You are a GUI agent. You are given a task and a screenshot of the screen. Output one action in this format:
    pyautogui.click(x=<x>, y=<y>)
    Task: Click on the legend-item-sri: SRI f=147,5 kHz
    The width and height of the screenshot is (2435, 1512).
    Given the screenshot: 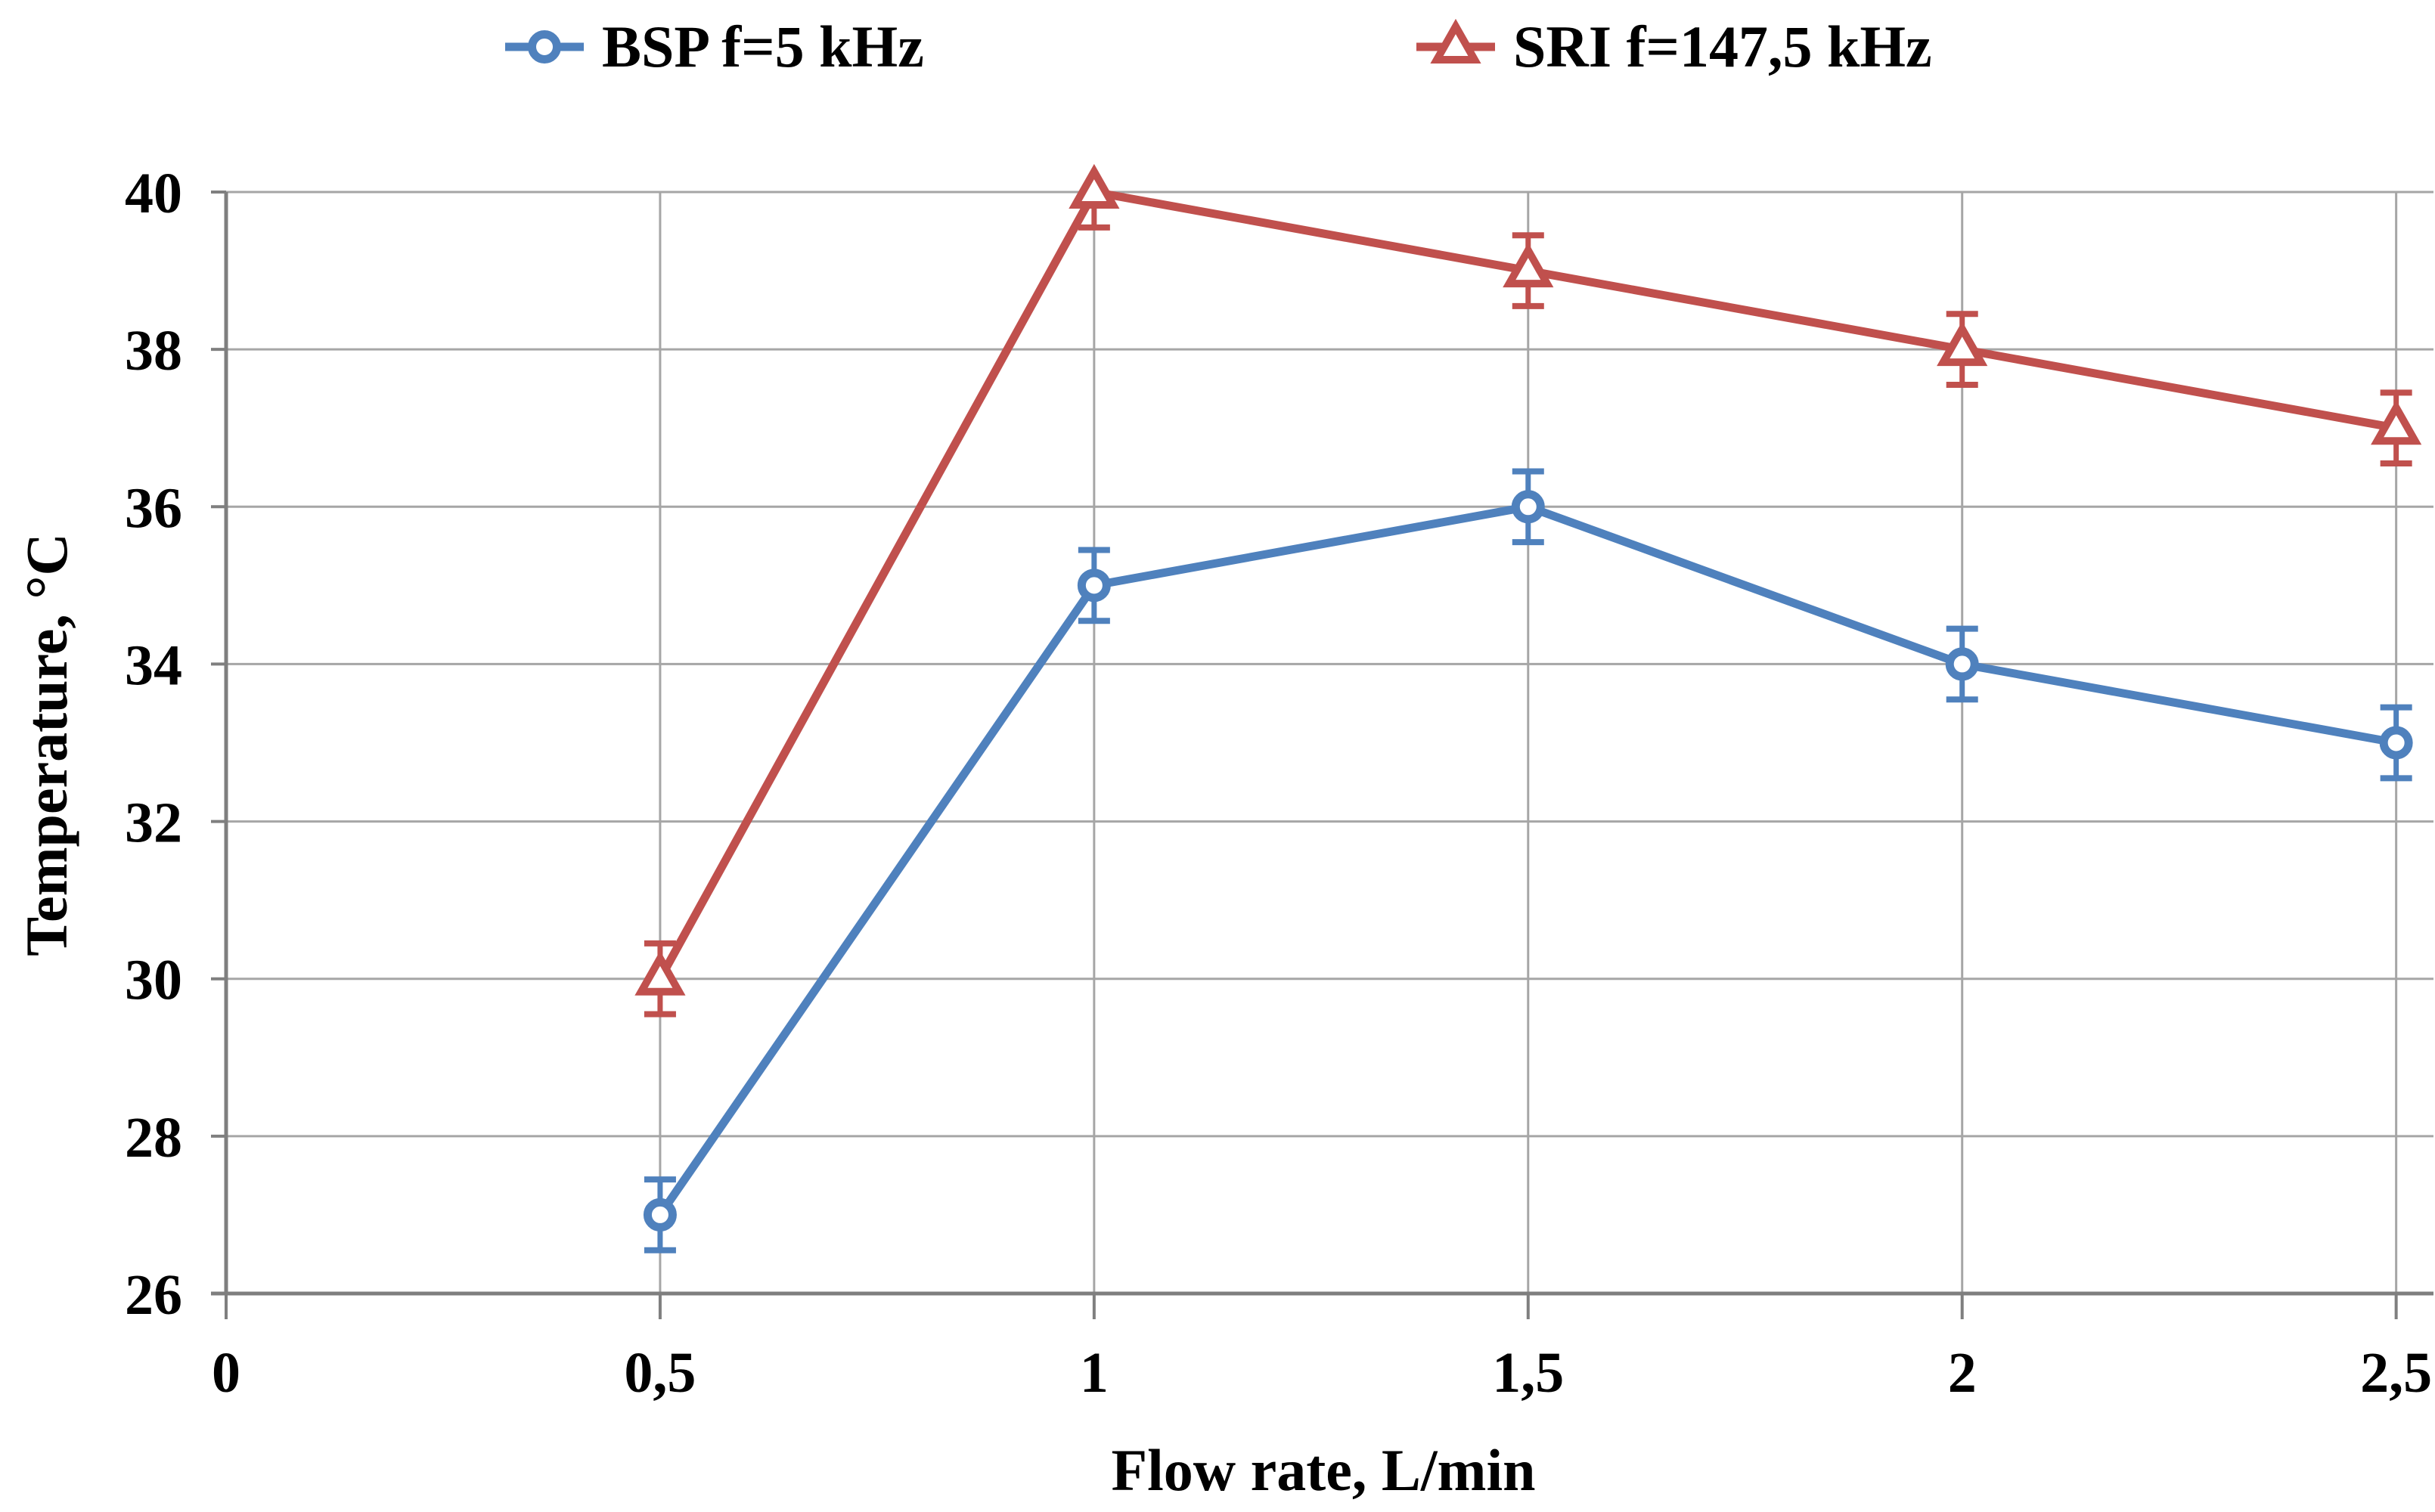 What is the action you would take?
    pyautogui.click(x=1673, y=47)
    